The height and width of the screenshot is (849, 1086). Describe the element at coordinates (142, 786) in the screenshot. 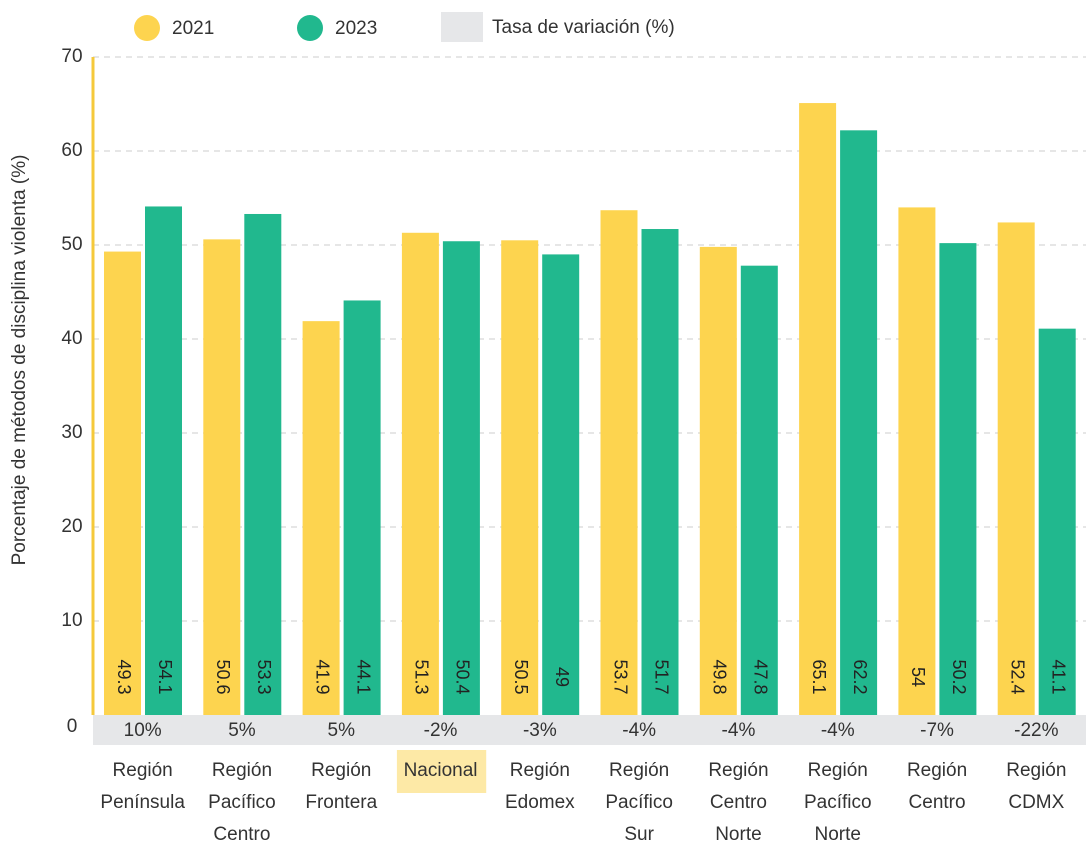

I see `x-tick-label: Región Península` at that location.